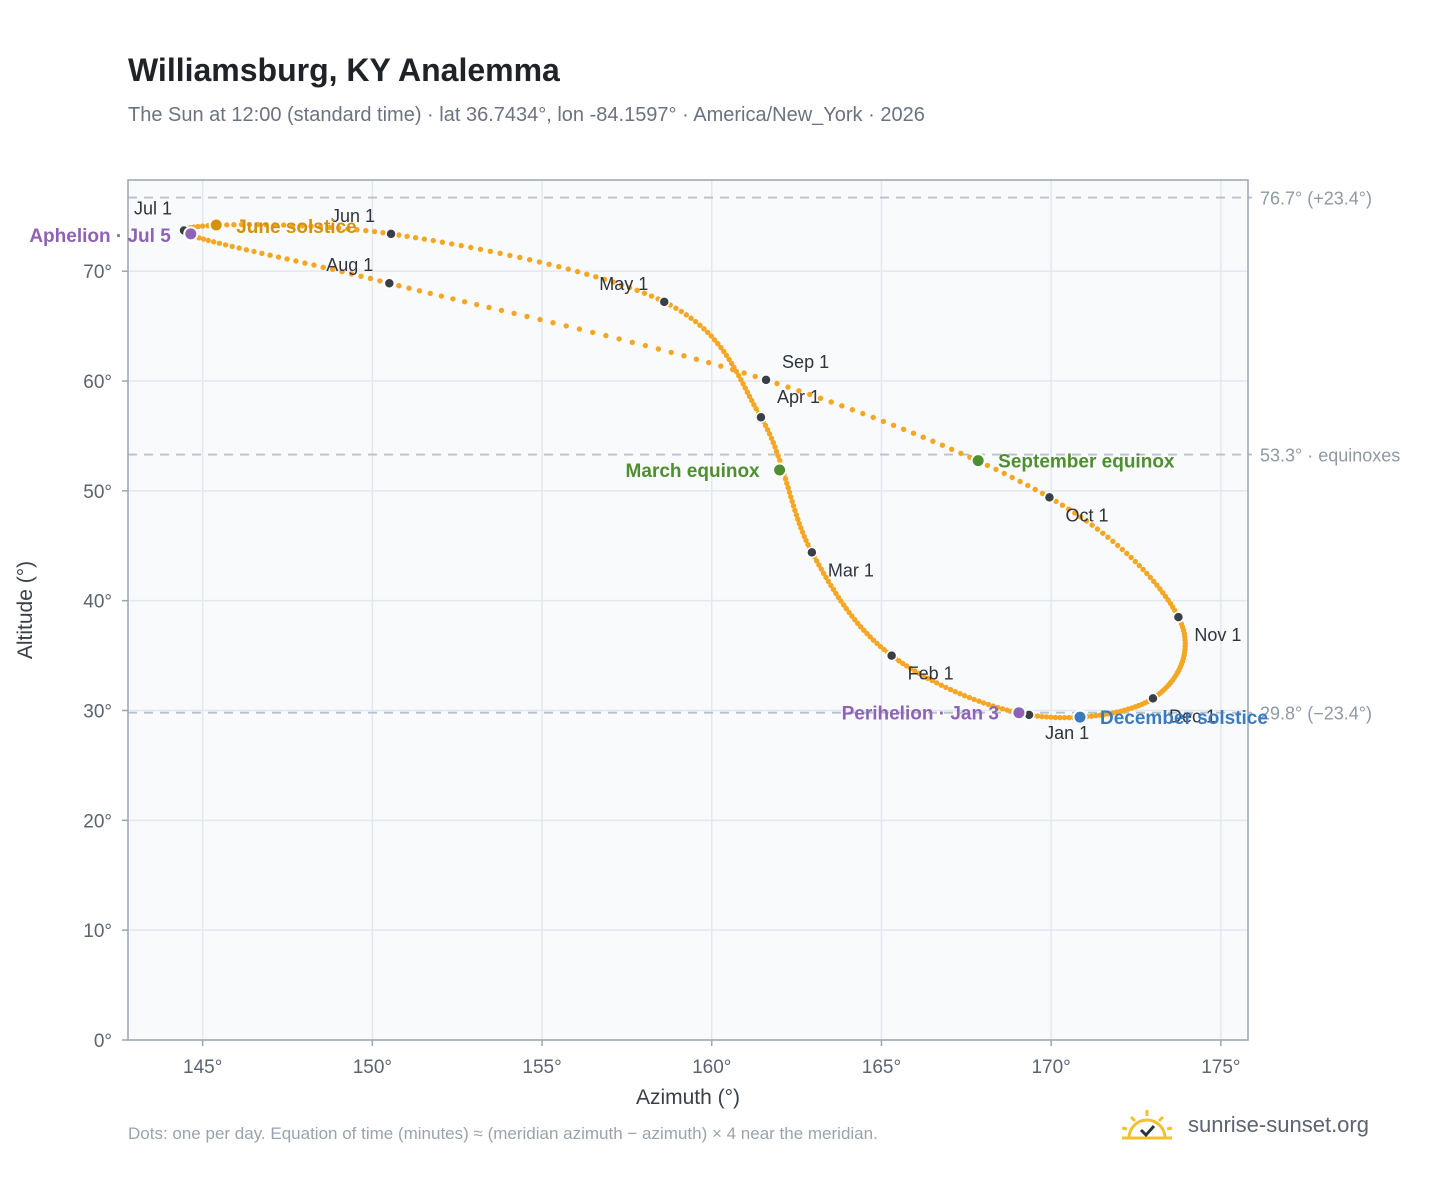 This screenshot has width=1448, height=1188. What do you see at coordinates (798, 397) in the screenshot?
I see `month-start-label: Apr 1` at bounding box center [798, 397].